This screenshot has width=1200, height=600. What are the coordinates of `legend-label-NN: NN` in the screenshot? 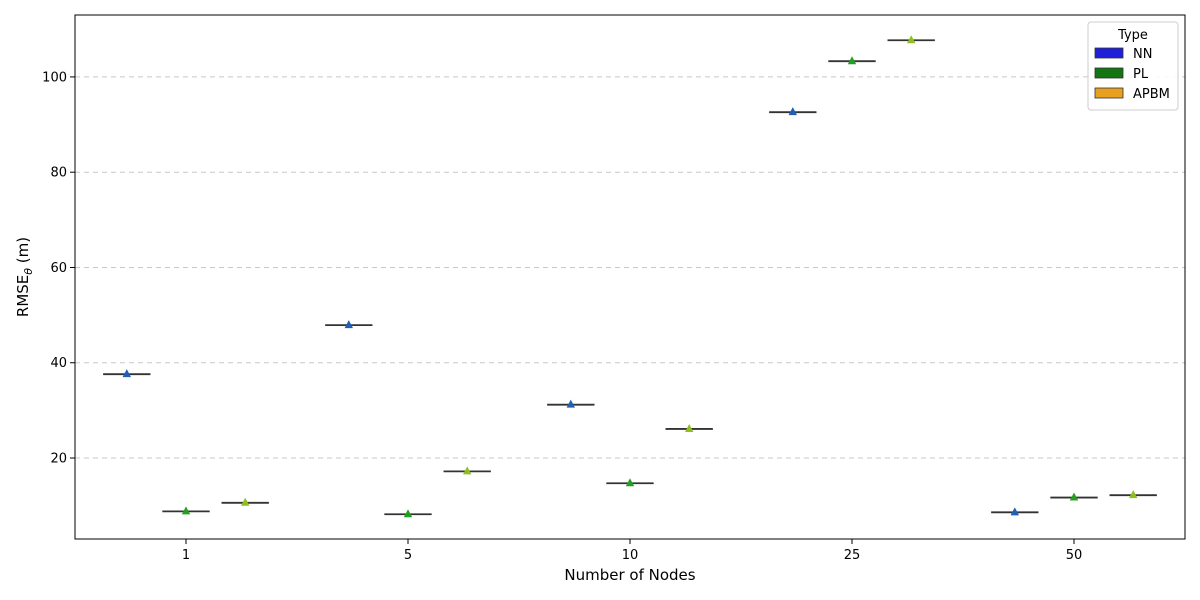 It's located at (1142, 54).